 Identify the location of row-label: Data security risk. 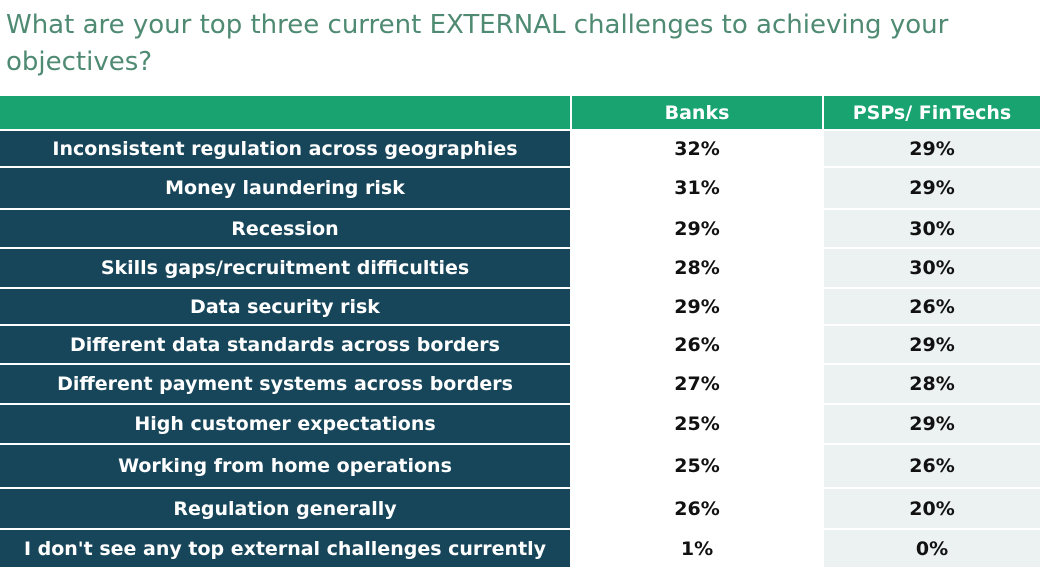
(285, 306).